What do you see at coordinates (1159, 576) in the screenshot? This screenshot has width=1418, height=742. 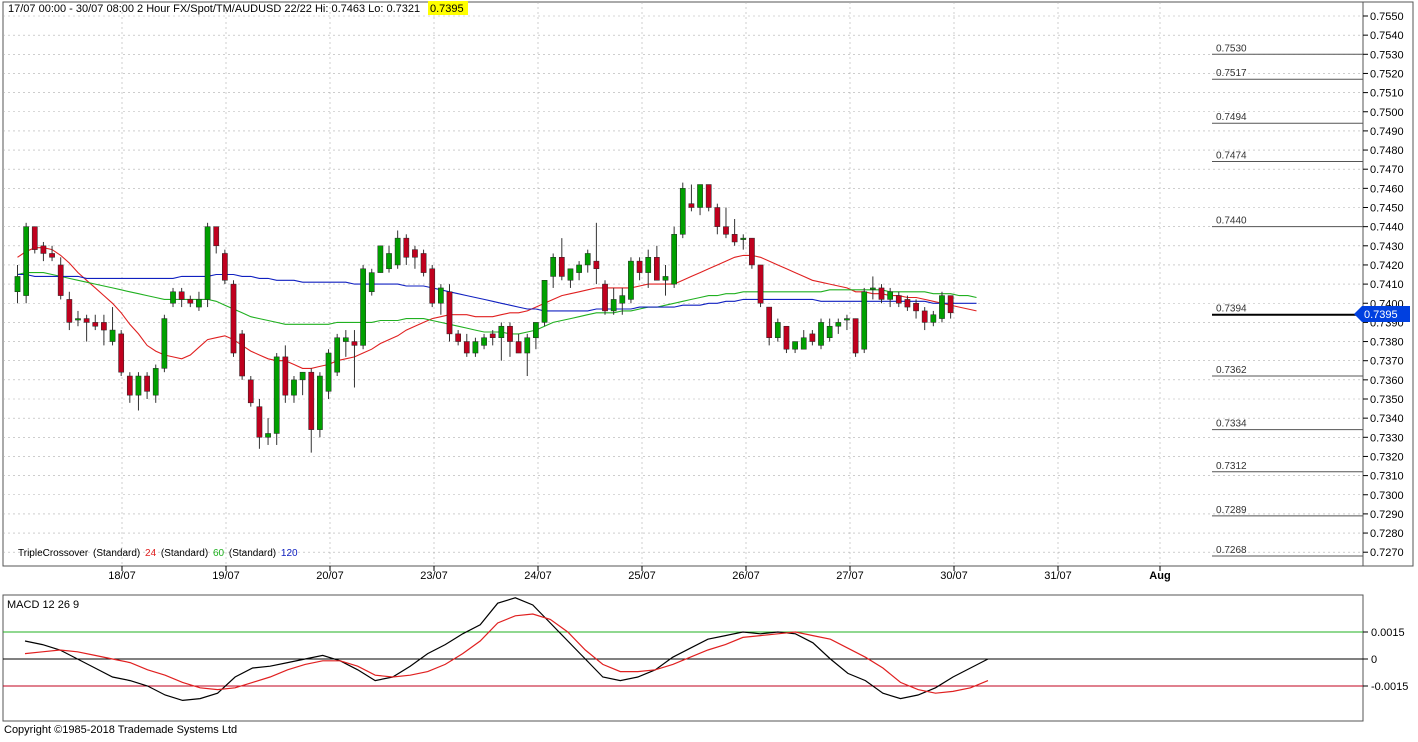 I see `x-tick-label: Aug` at bounding box center [1159, 576].